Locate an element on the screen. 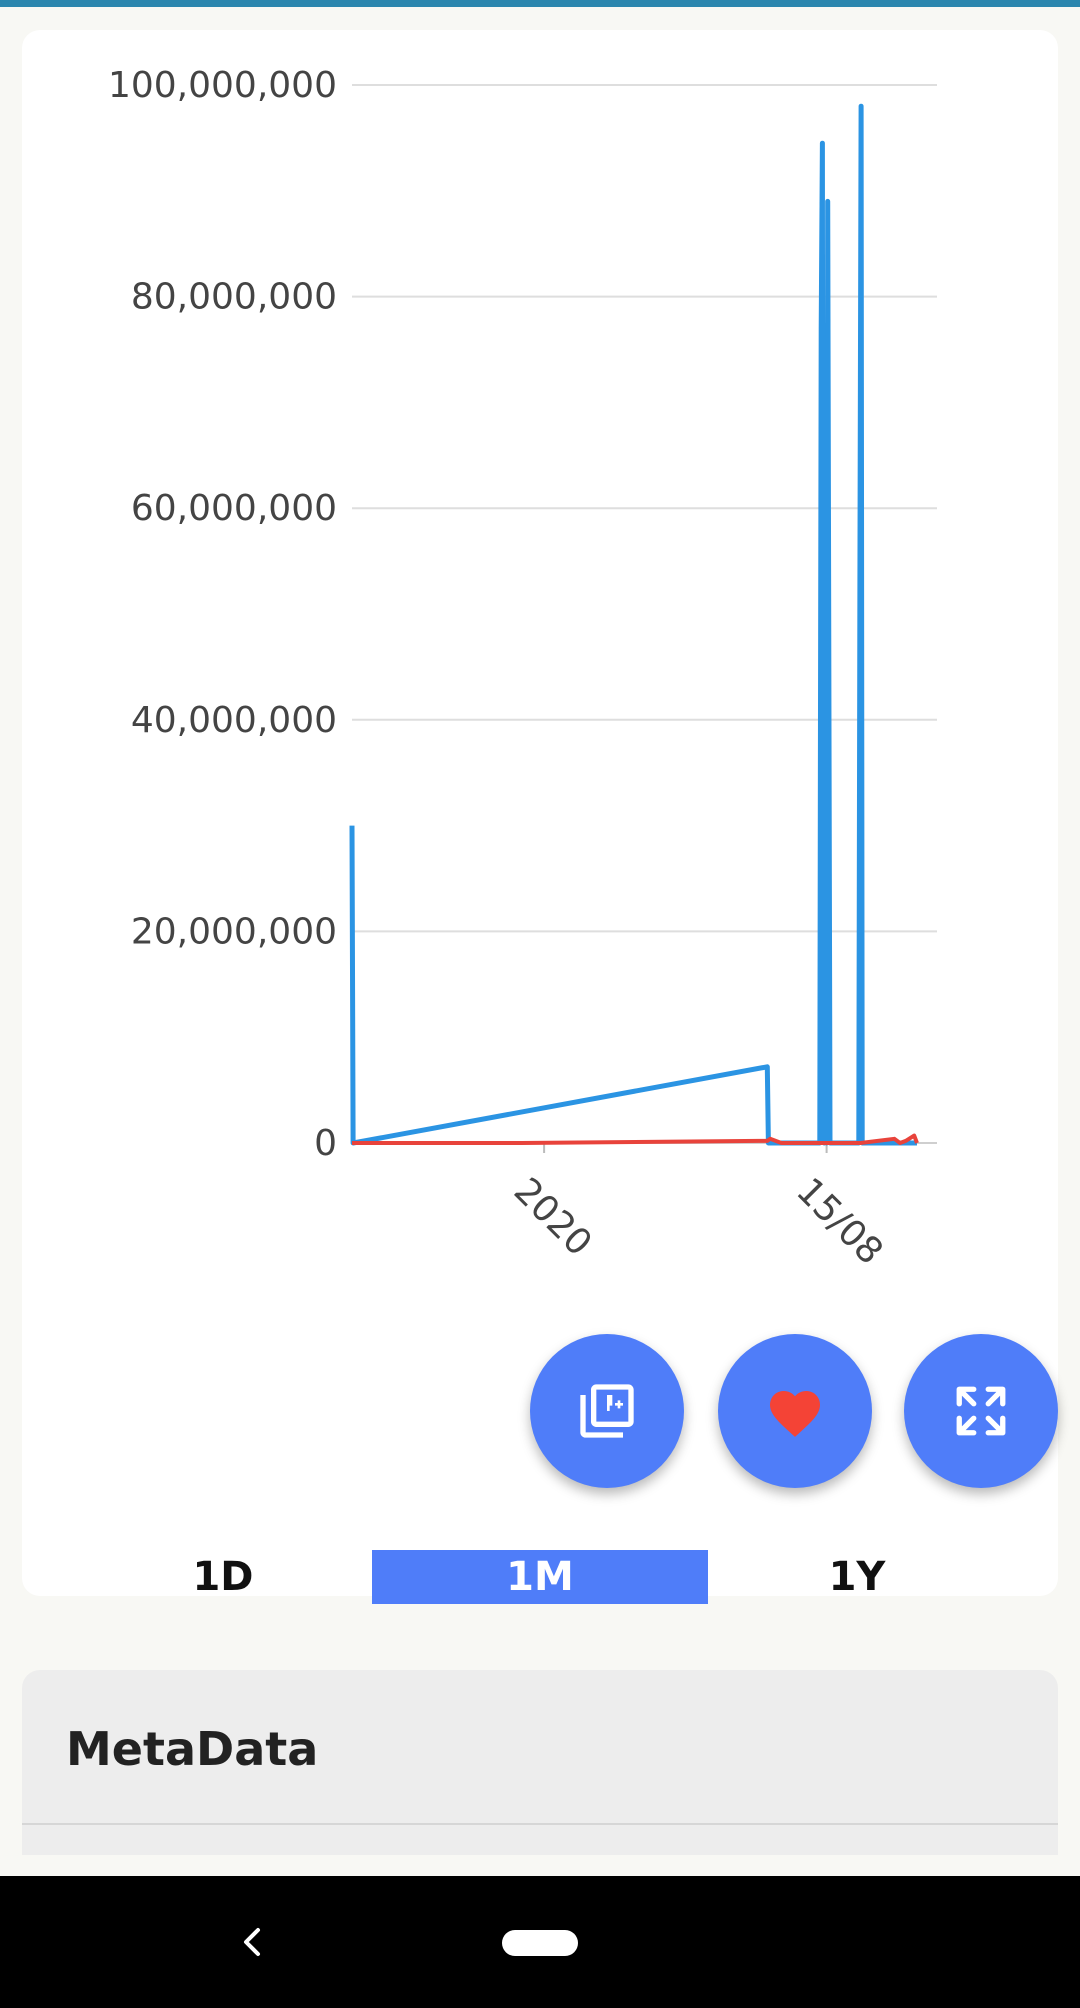  metadata-card: MetaData is located at coordinates (540, 1762).